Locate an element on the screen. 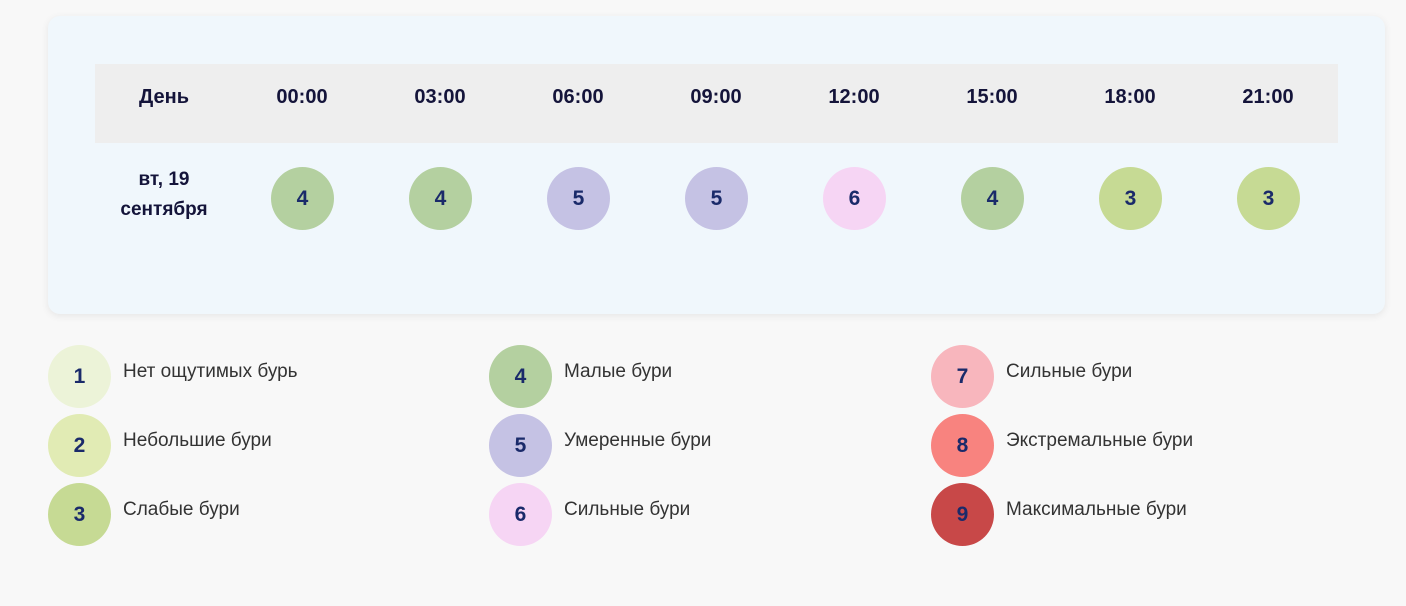  day-month: сентября is located at coordinates (164, 209).